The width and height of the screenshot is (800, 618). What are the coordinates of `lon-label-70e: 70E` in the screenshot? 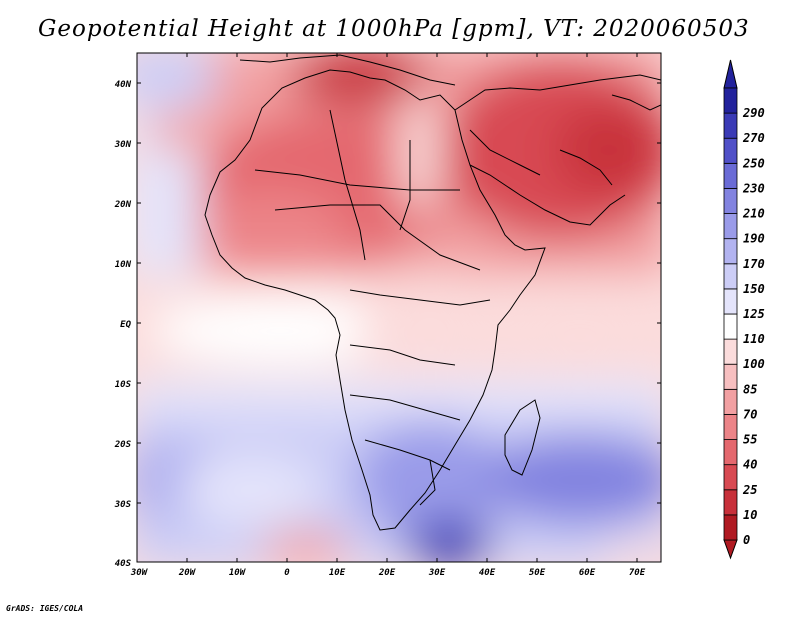 It's located at (637, 573).